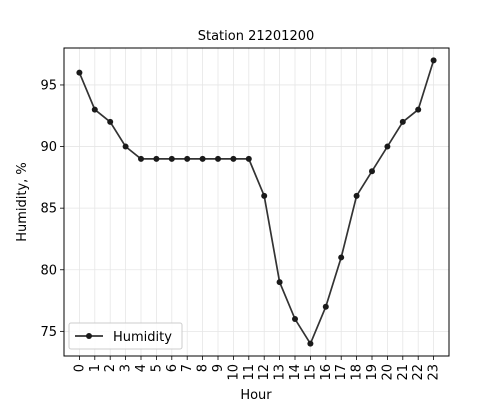  What do you see at coordinates (22, 202) in the screenshot?
I see `y-axis-label: Humidity, %` at bounding box center [22, 202].